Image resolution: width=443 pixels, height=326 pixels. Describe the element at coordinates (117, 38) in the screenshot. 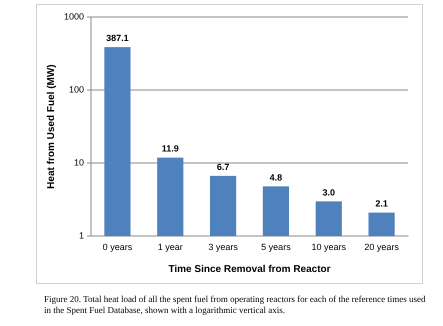

I see `data-label: 387.1` at that location.